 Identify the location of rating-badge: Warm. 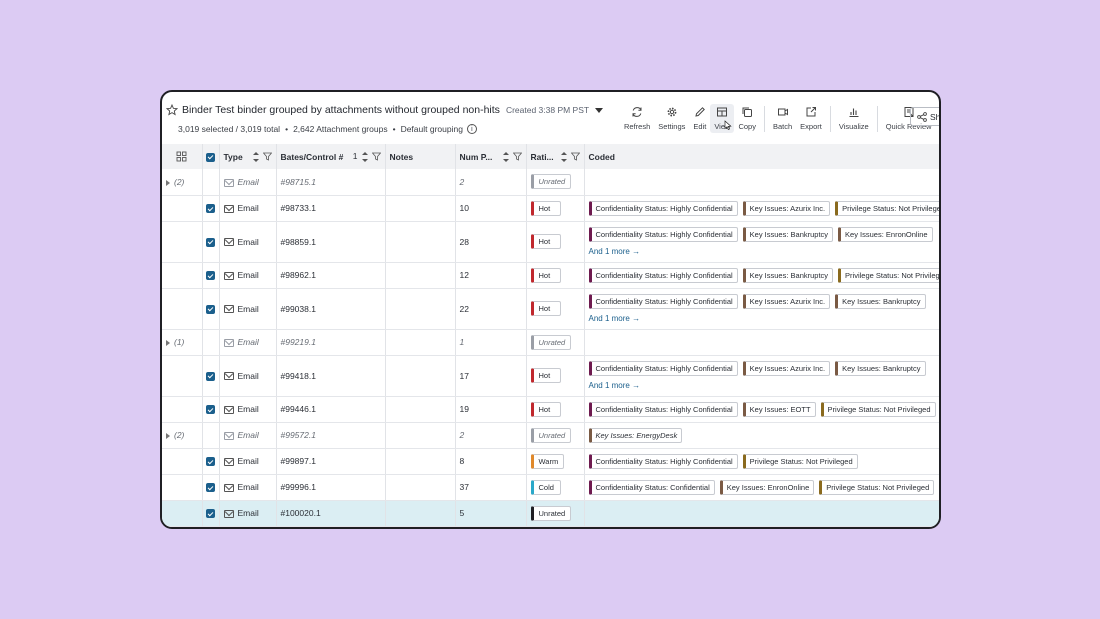
(547, 461).